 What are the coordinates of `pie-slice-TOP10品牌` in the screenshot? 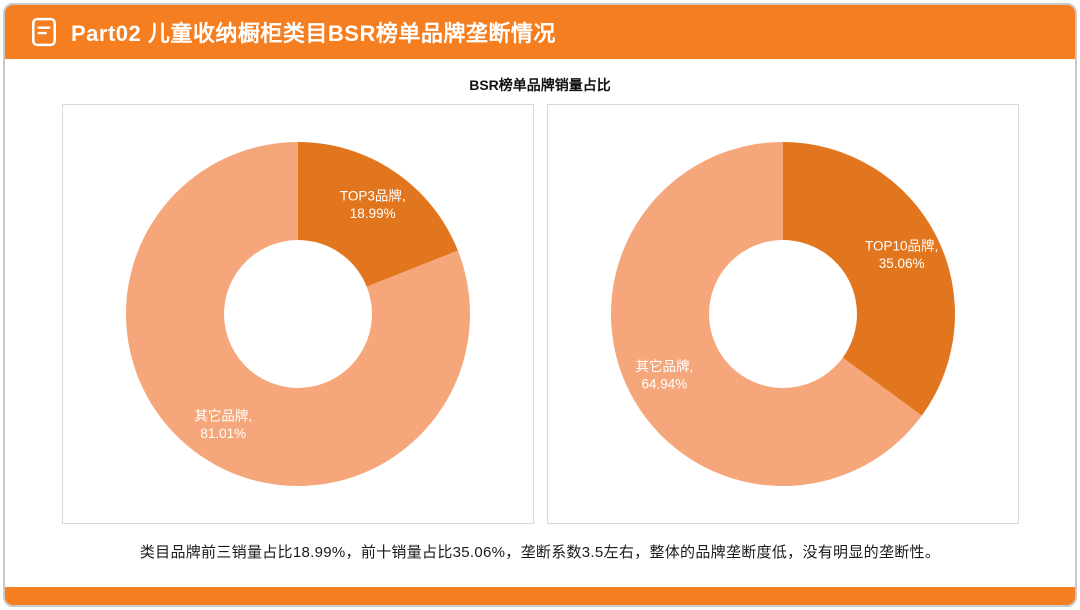 It's located at (868, 279).